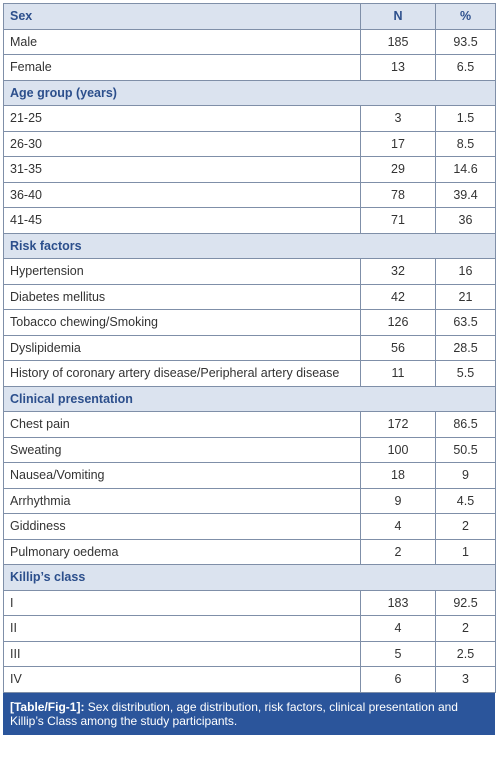 The image size is (499, 761). I want to click on section-title: Age group (years), so click(249, 92).